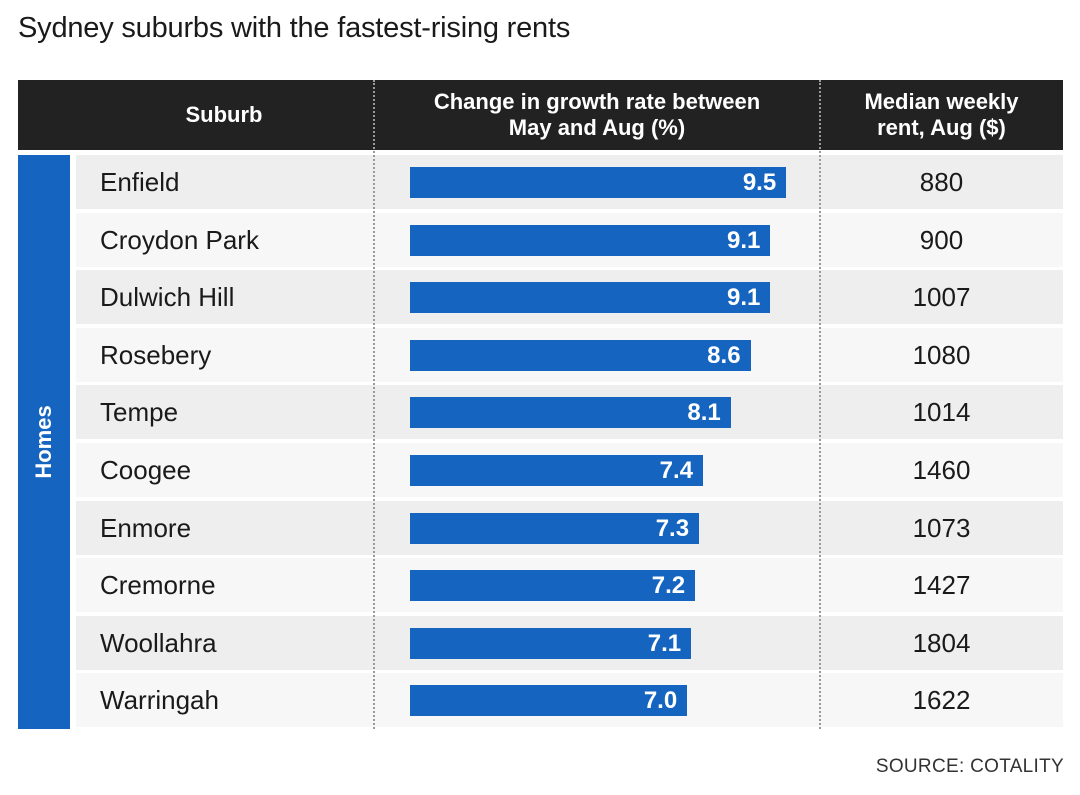 The image size is (1080, 795). What do you see at coordinates (597, 127) in the screenshot?
I see `header-growth-line2: May and Aug (%)` at bounding box center [597, 127].